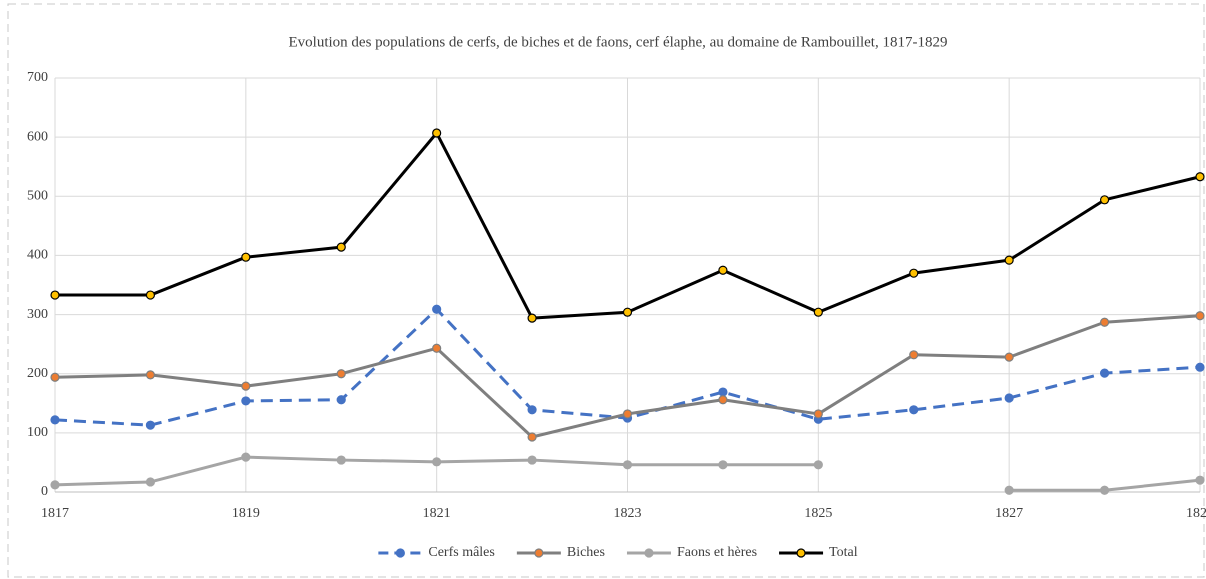 The image size is (1206, 579). I want to click on legend-label: Total, so click(843, 552).